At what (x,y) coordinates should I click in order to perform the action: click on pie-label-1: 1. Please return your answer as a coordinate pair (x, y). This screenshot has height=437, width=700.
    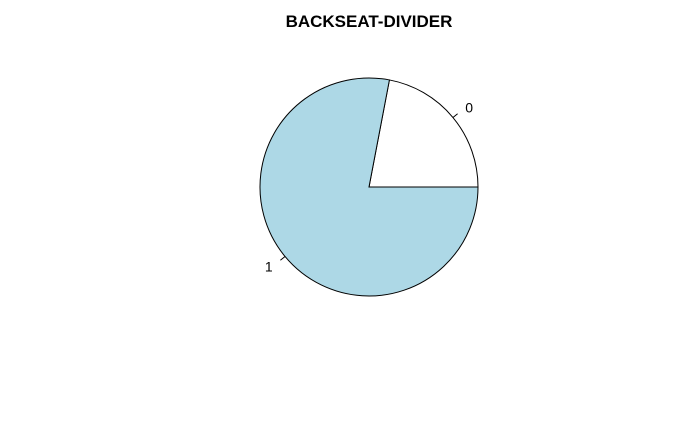
    Looking at the image, I should click on (269, 267).